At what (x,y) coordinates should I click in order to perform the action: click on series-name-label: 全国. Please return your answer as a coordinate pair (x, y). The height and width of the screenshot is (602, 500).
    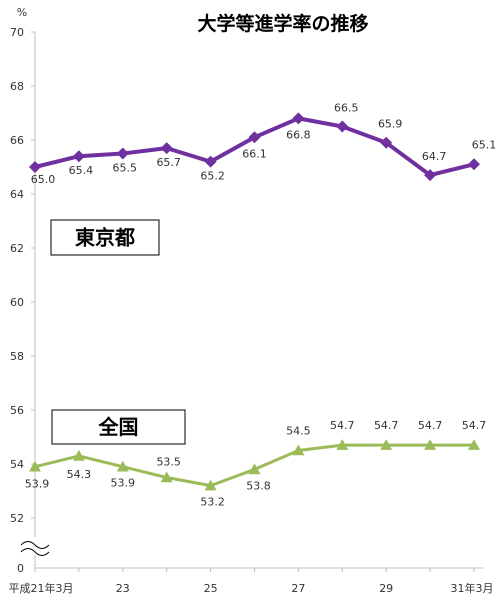
    Looking at the image, I should click on (118, 427).